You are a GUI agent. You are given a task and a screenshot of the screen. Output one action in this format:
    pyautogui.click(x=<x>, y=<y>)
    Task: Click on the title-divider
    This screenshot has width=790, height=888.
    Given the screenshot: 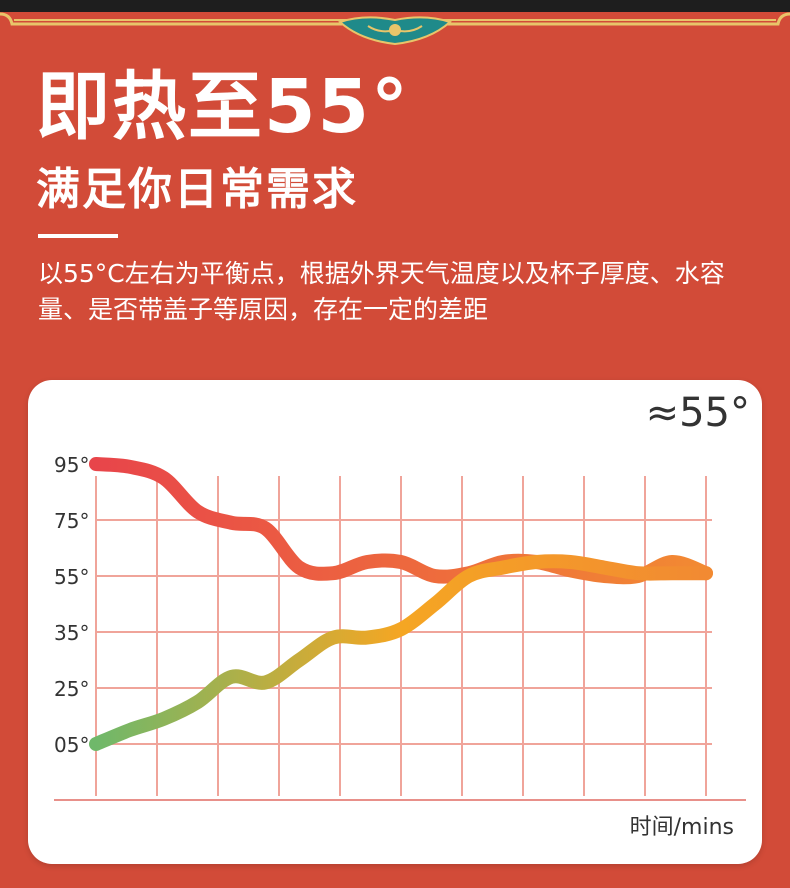 What is the action you would take?
    pyautogui.click(x=78, y=236)
    